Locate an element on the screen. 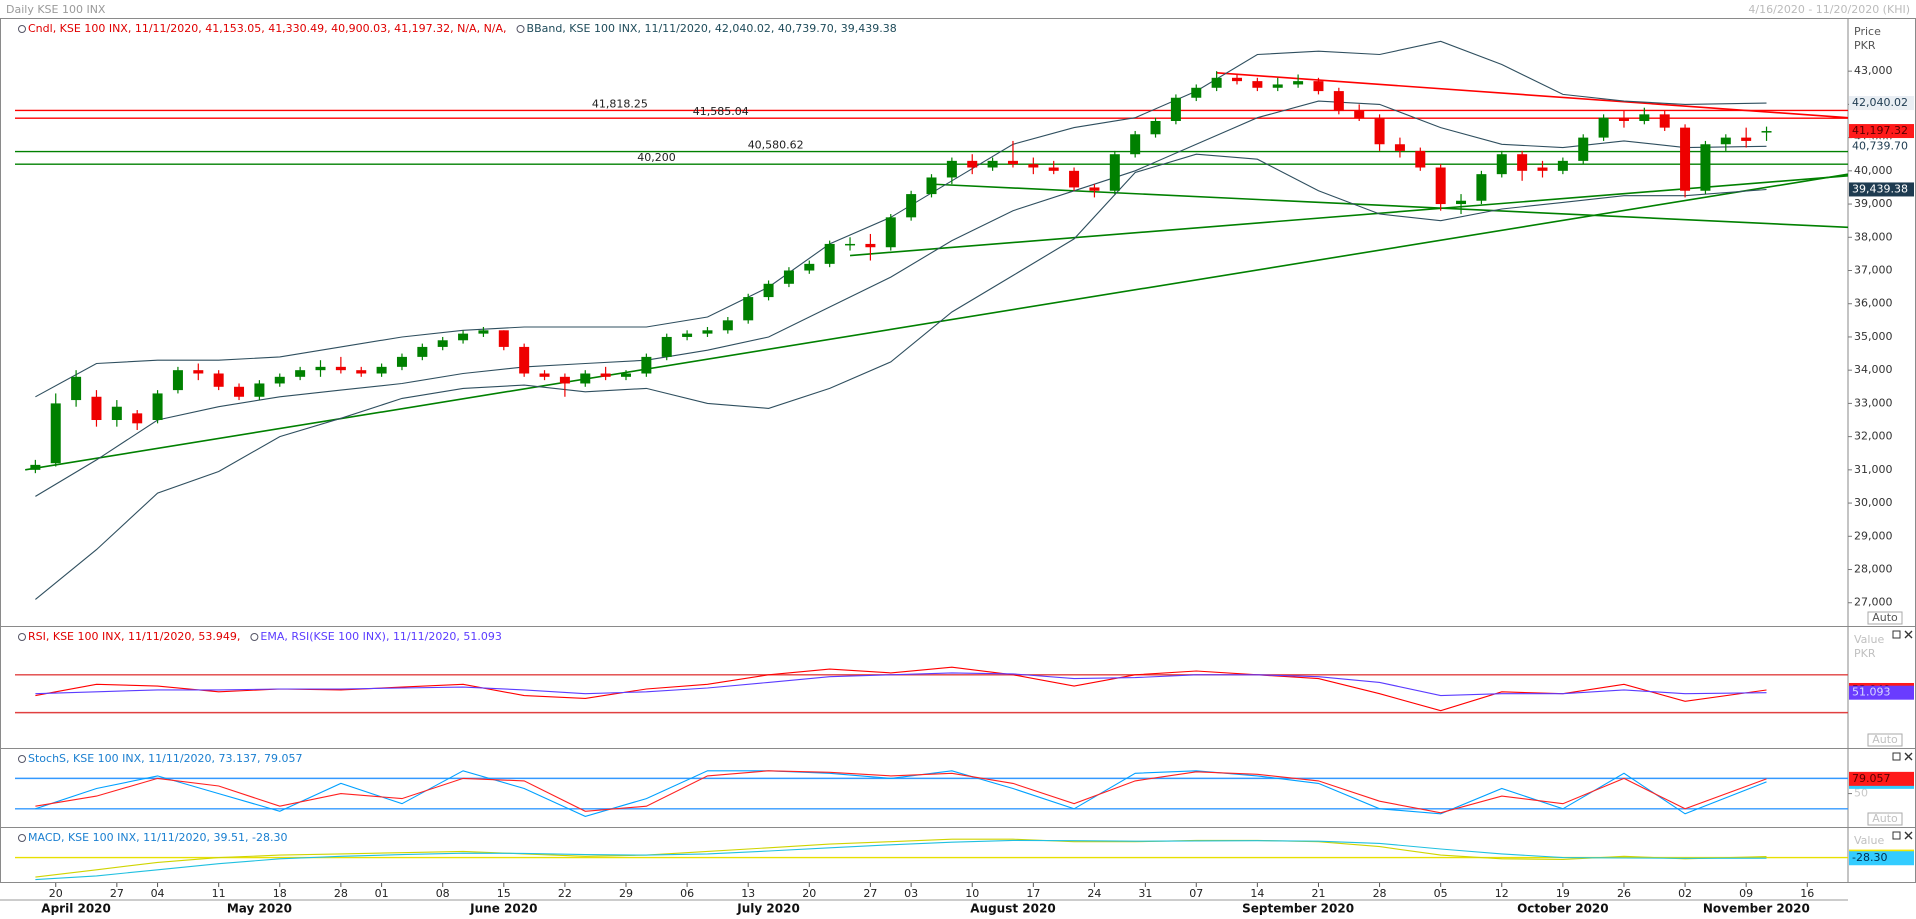 The height and width of the screenshot is (919, 1916). x-tick-label: 15 is located at coordinates (504, 893).